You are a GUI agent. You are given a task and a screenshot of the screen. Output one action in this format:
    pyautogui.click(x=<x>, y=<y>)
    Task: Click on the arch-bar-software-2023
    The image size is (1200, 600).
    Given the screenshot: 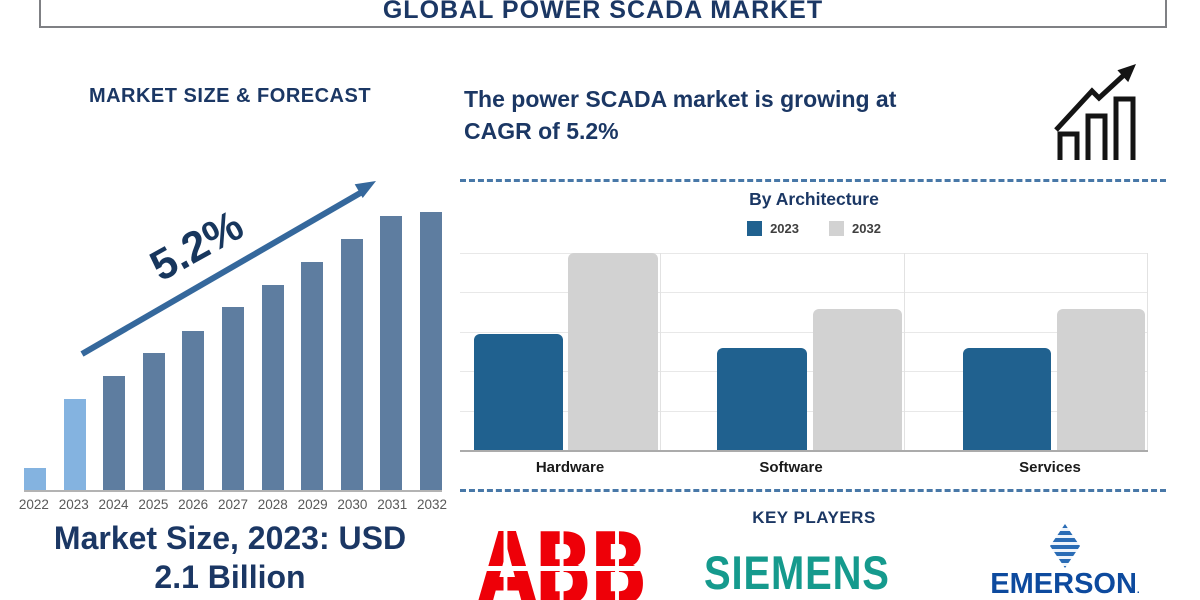 What is the action you would take?
    pyautogui.click(x=762, y=399)
    